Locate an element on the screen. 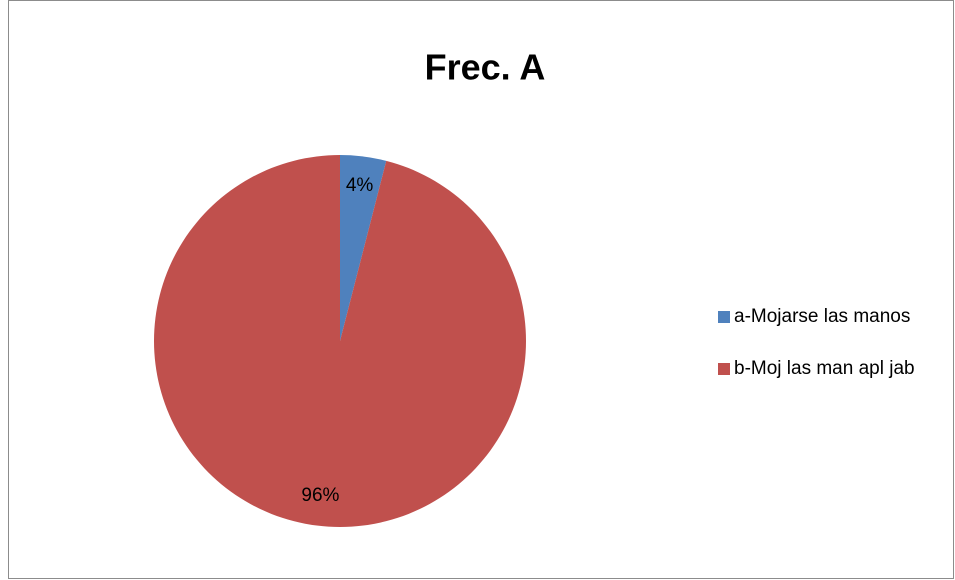 Image resolution: width=955 pixels, height=580 pixels. data-label: 4% is located at coordinates (360, 185).